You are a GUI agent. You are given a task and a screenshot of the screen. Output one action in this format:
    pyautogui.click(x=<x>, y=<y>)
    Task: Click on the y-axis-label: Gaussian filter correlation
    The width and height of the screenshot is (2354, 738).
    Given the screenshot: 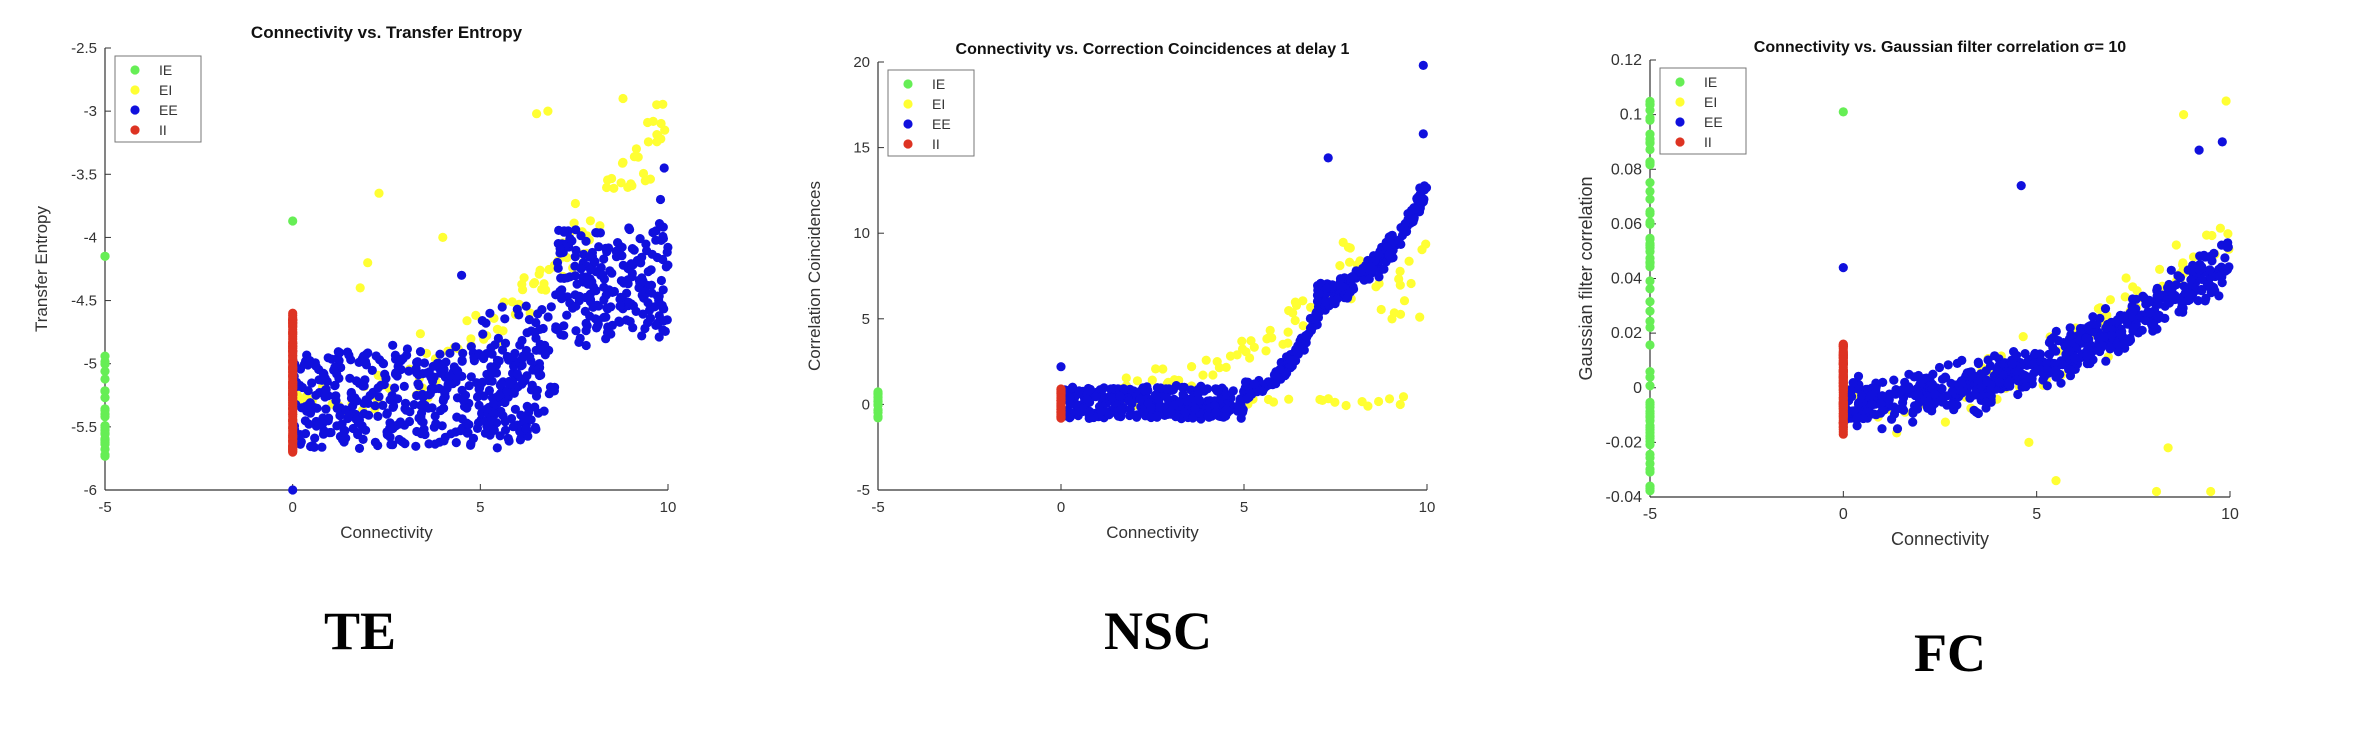 What is the action you would take?
    pyautogui.click(x=1586, y=278)
    